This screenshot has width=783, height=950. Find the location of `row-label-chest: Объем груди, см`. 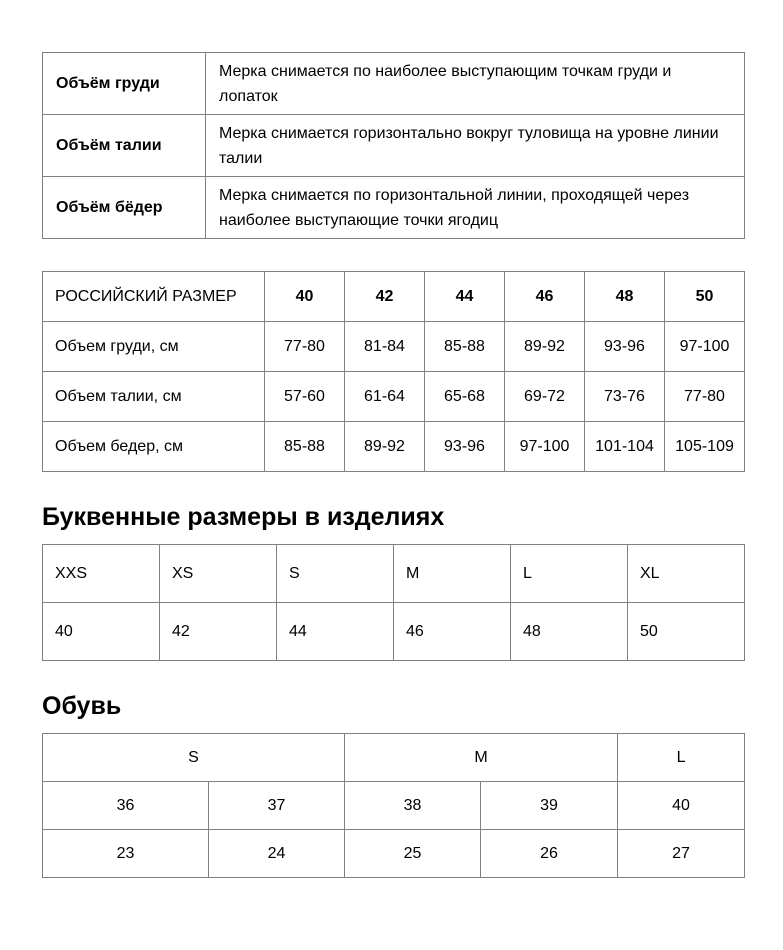

row-label-chest: Объем груди, см is located at coordinates (153, 346).